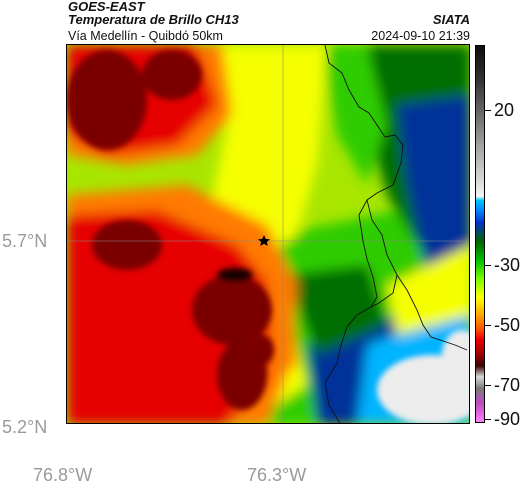 The image size is (526, 491). What do you see at coordinates (25, 427) in the screenshot?
I see `latitude-label-5.2: 5.2°N` at bounding box center [25, 427].